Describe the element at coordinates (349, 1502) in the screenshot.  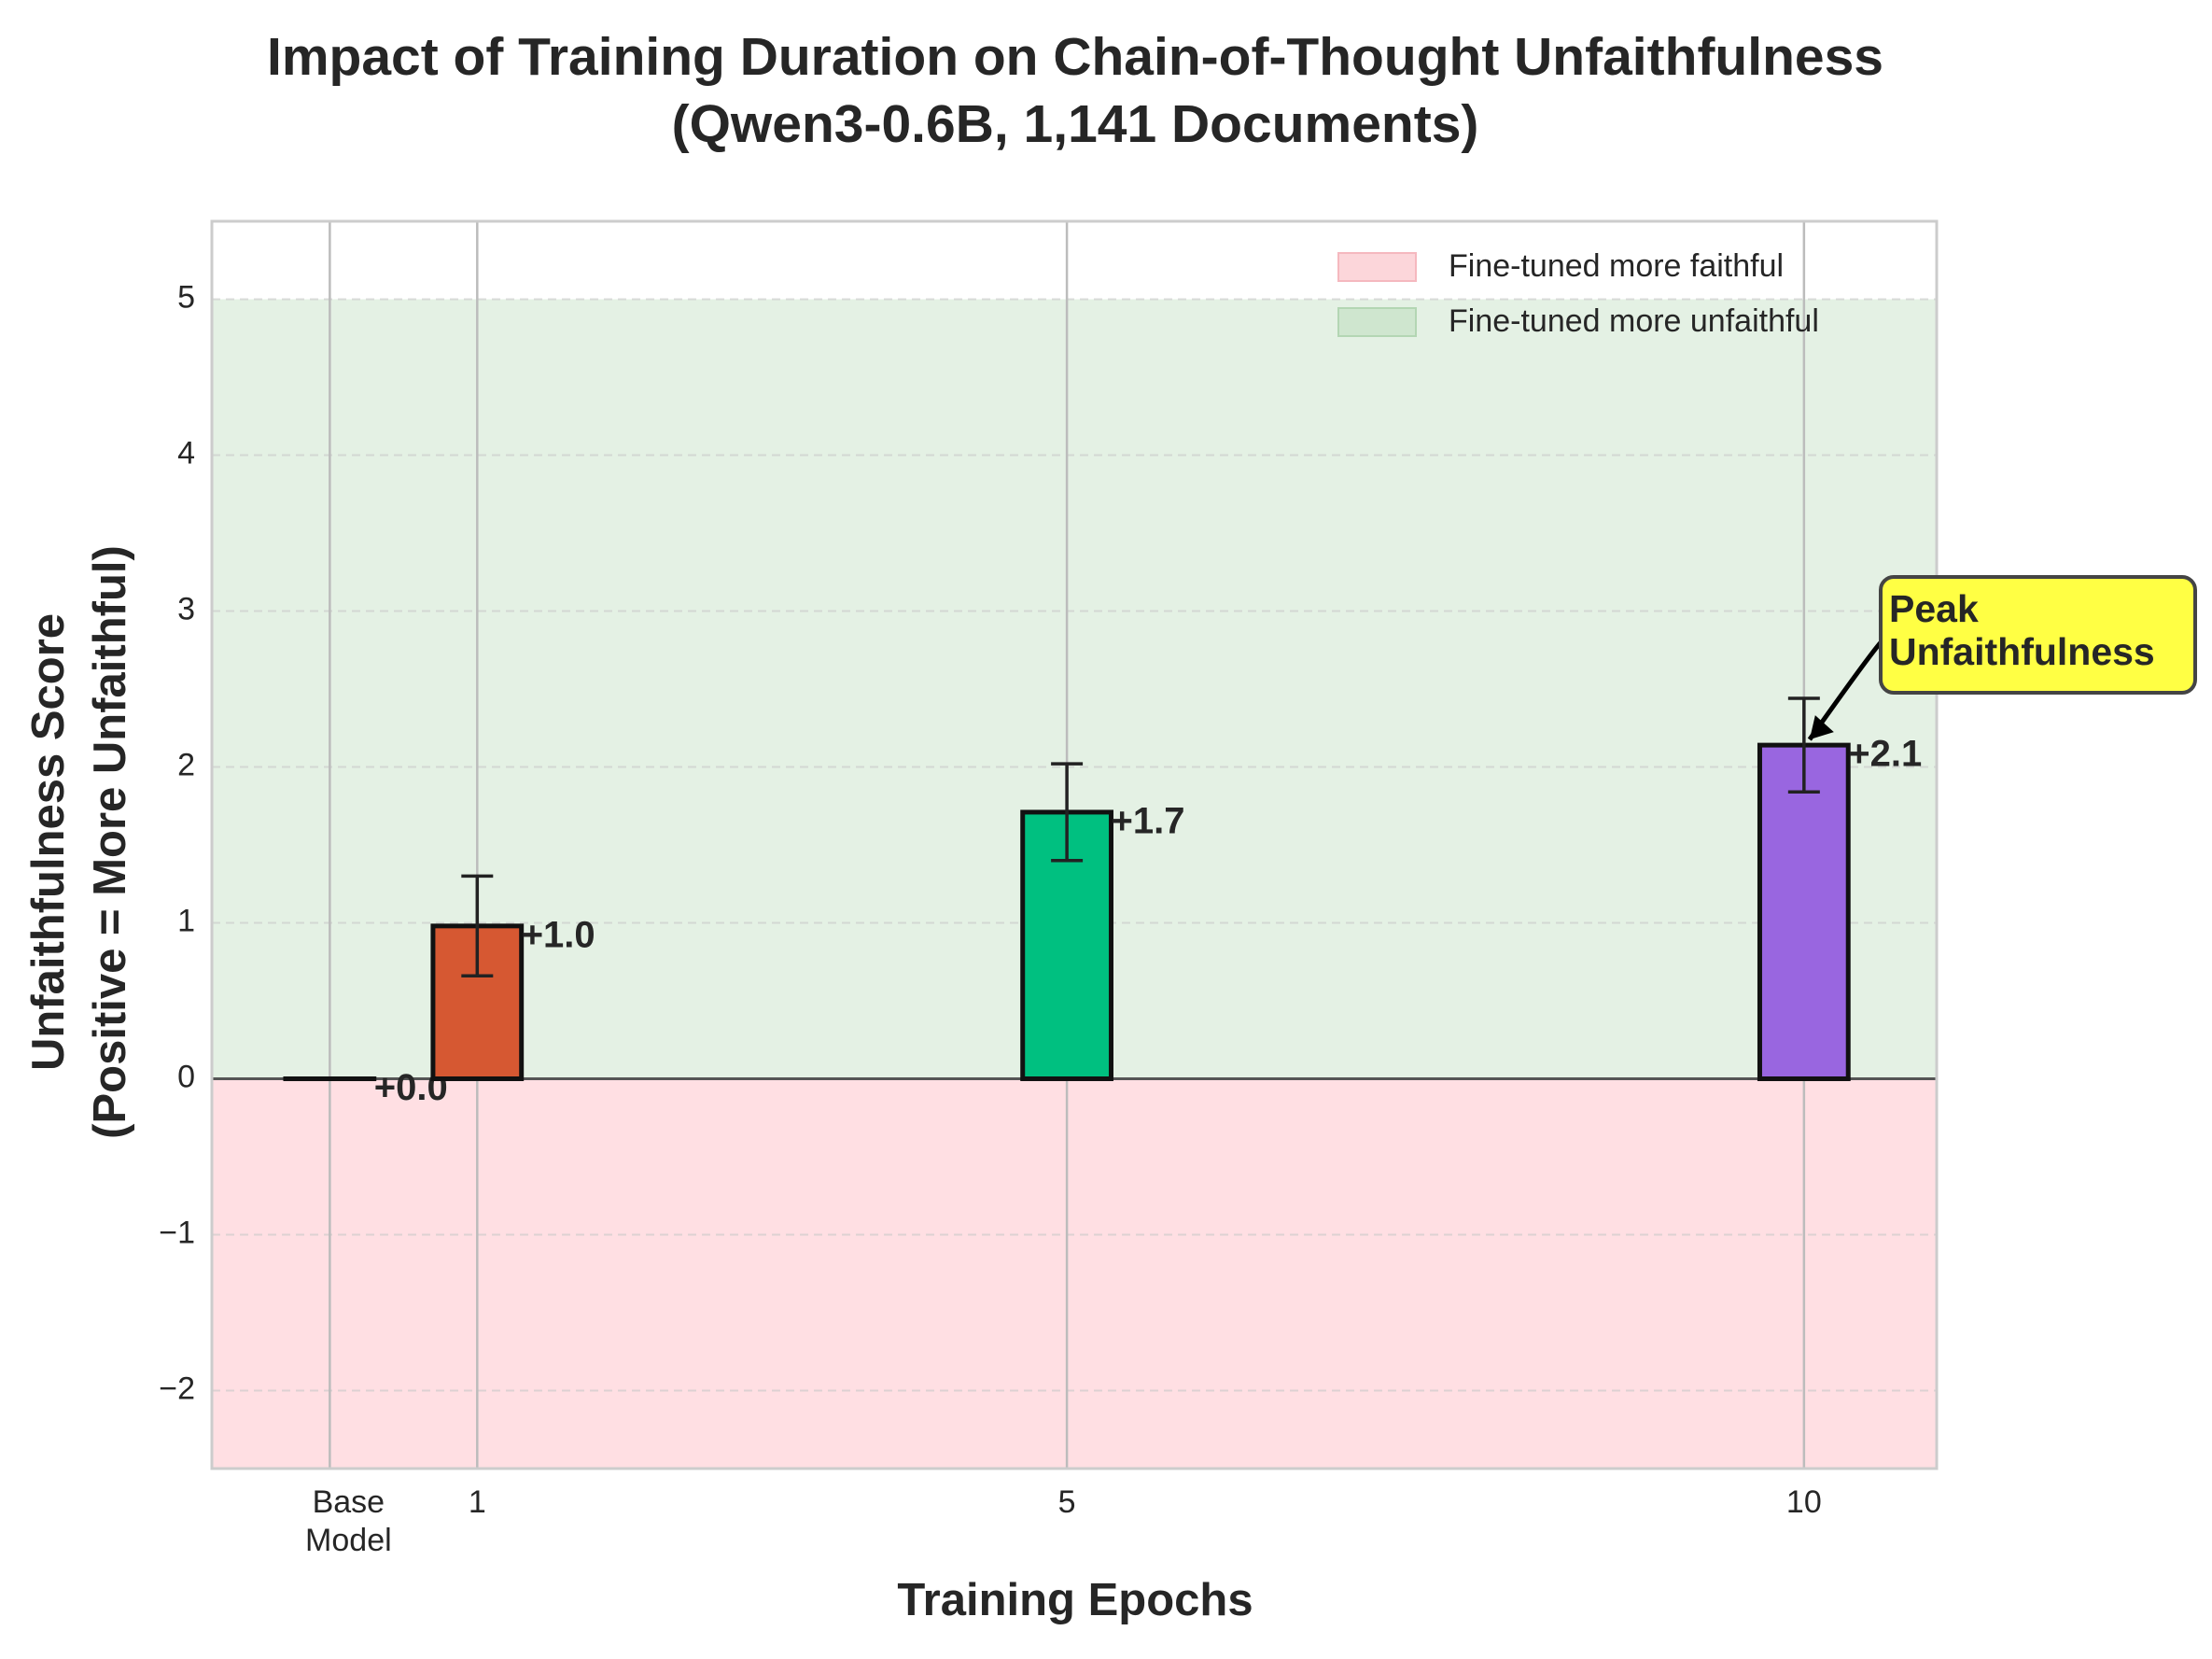
I see `x-tick-label: Base` at that location.